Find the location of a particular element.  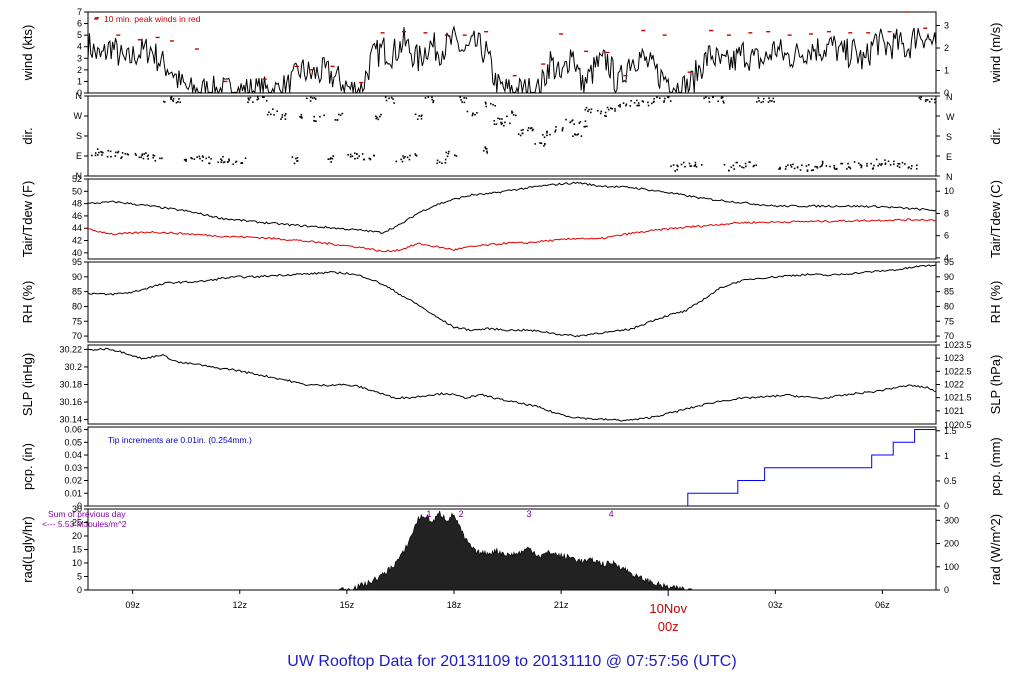

left-tick-label: 3 is located at coordinates (79, 58).